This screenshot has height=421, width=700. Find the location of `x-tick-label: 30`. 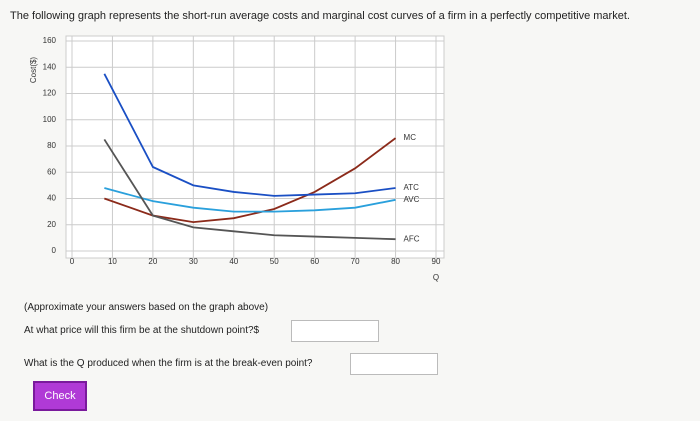

x-tick-label: 30 is located at coordinates (193, 261).